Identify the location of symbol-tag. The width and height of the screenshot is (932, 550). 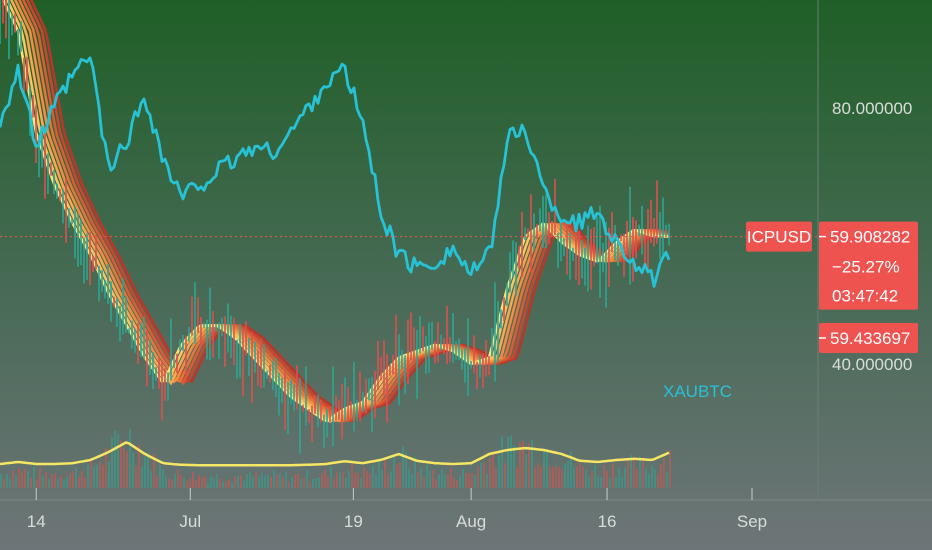
(779, 236).